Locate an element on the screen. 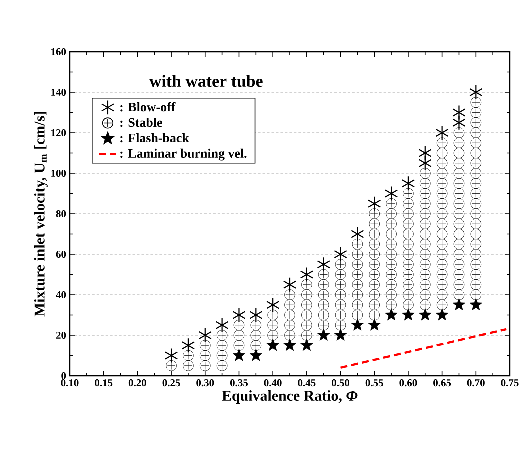 The height and width of the screenshot is (452, 528). annotation: with water tube is located at coordinates (206, 81).